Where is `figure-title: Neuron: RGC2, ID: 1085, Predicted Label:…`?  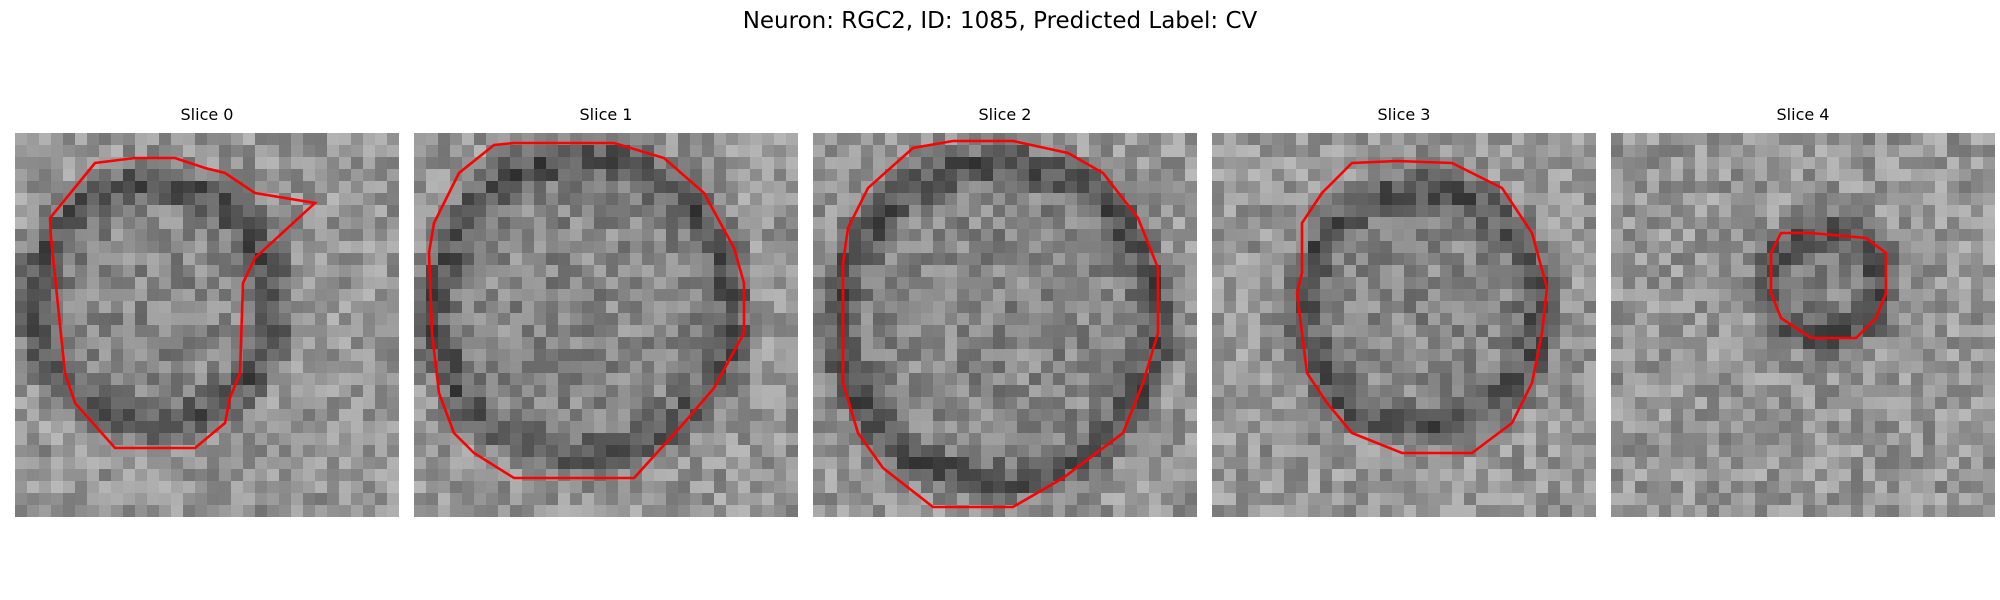
figure-title: Neuron: RGC2, ID: 1085, Predicted Label:… is located at coordinates (1000, 21).